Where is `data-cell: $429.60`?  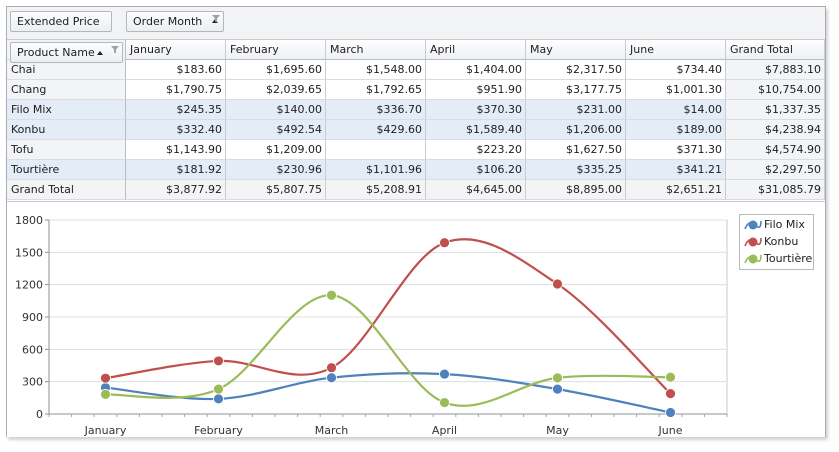
data-cell: $429.60 is located at coordinates (376, 130).